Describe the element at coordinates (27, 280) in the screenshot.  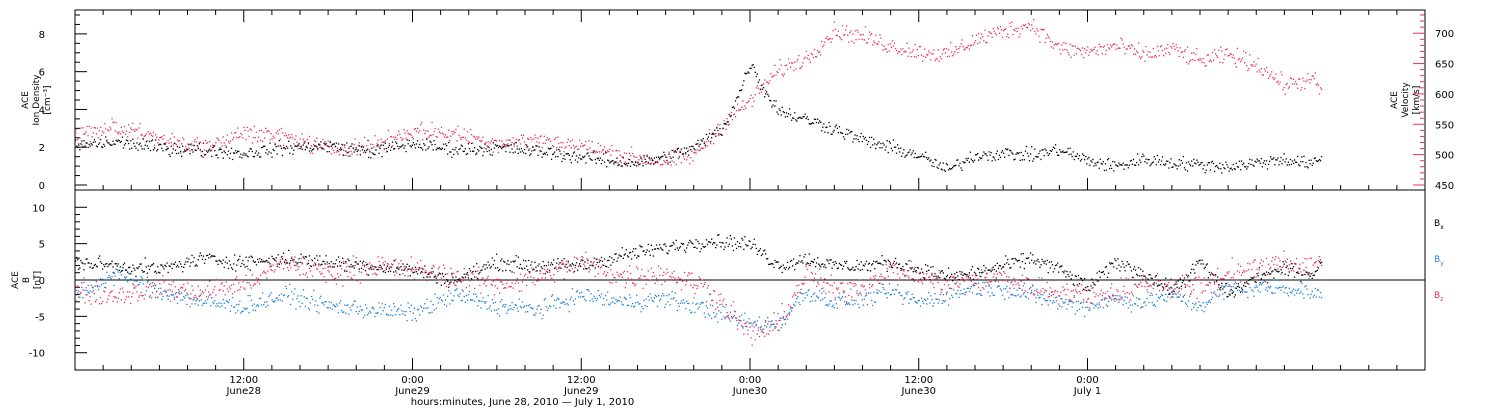
I see `bottom-axis-label: B` at that location.